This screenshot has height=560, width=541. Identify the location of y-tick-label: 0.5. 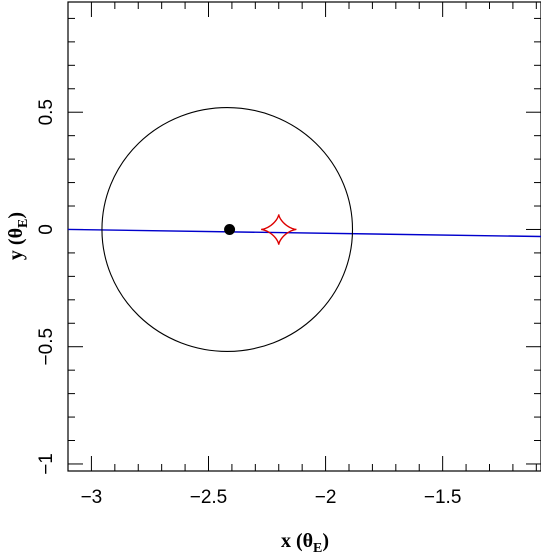
(46, 112).